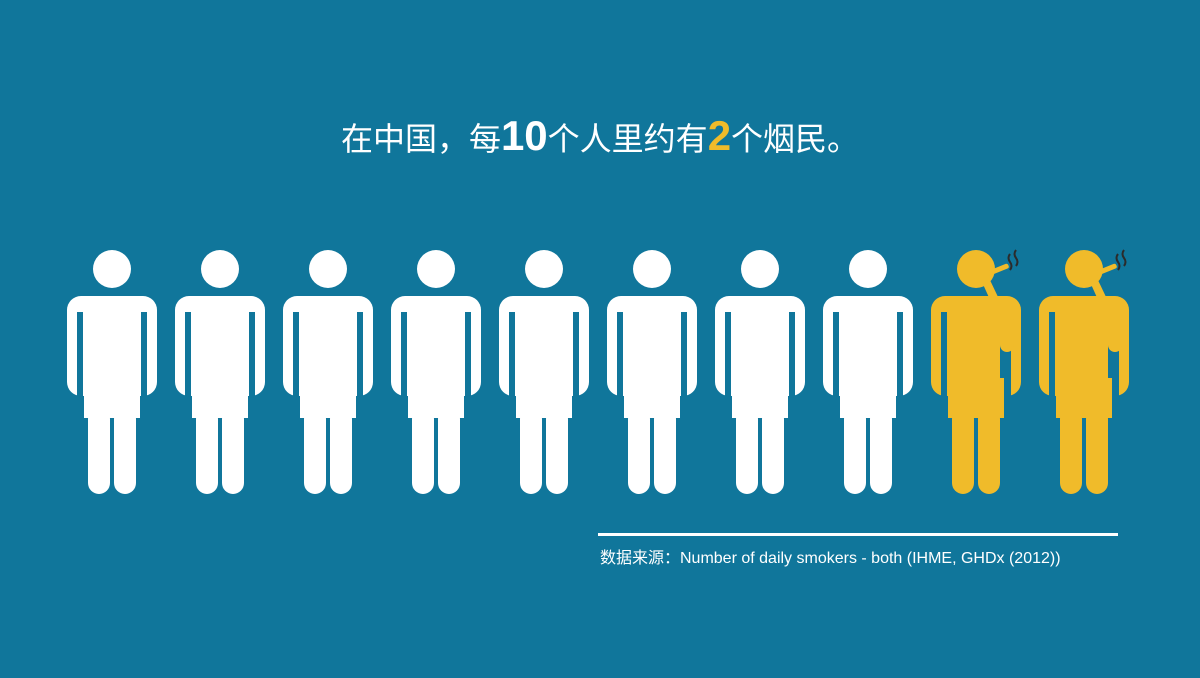 This screenshot has height=678, width=1200. What do you see at coordinates (524, 135) in the screenshot?
I see `headline-number-total: 10` at bounding box center [524, 135].